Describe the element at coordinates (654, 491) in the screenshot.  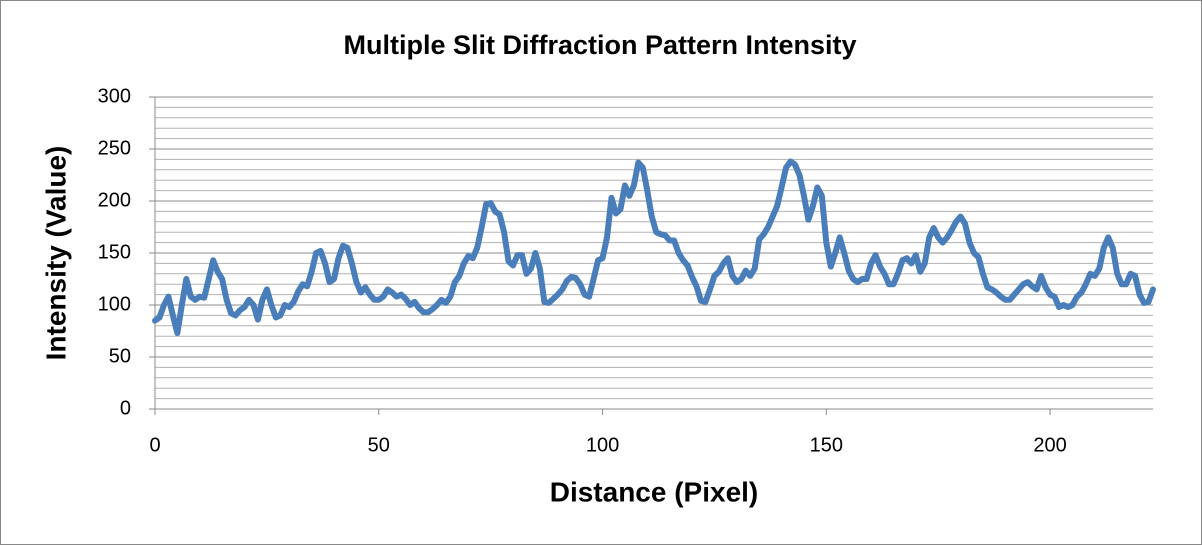
I see `x-axis-label: Distance (Pixel)` at that location.